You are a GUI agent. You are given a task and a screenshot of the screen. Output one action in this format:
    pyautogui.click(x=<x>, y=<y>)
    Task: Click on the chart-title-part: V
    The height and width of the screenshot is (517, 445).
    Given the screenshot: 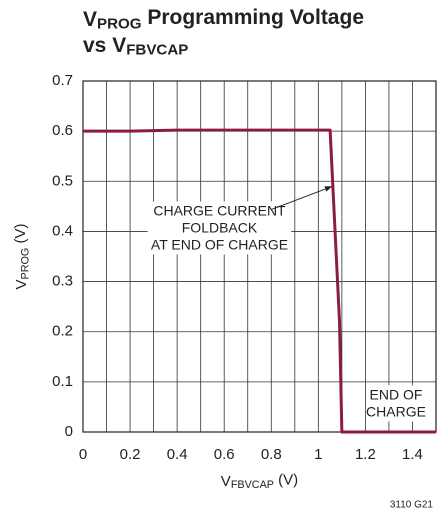 What is the action you would take?
    pyautogui.click(x=90, y=19)
    